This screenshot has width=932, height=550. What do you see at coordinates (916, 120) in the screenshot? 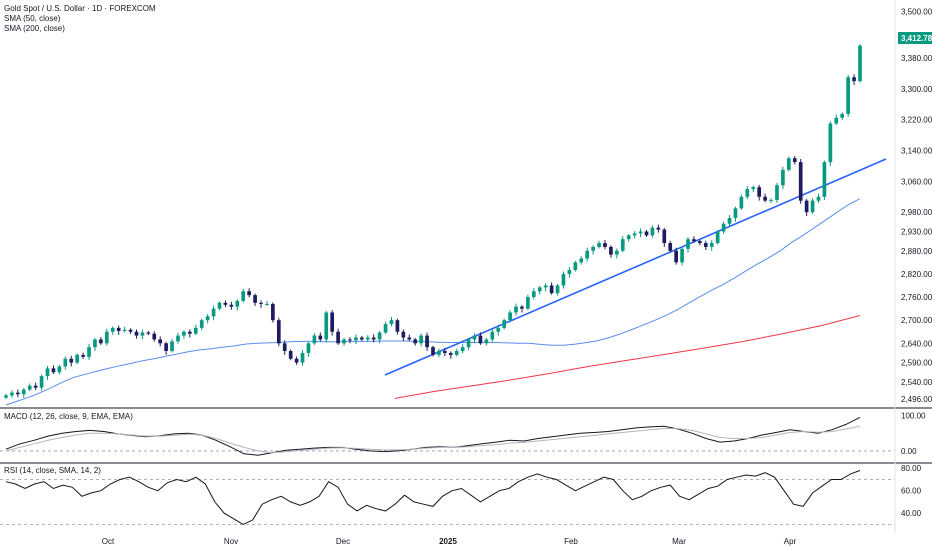
I see `price-tick-label: 3,220.00` at bounding box center [916, 120].